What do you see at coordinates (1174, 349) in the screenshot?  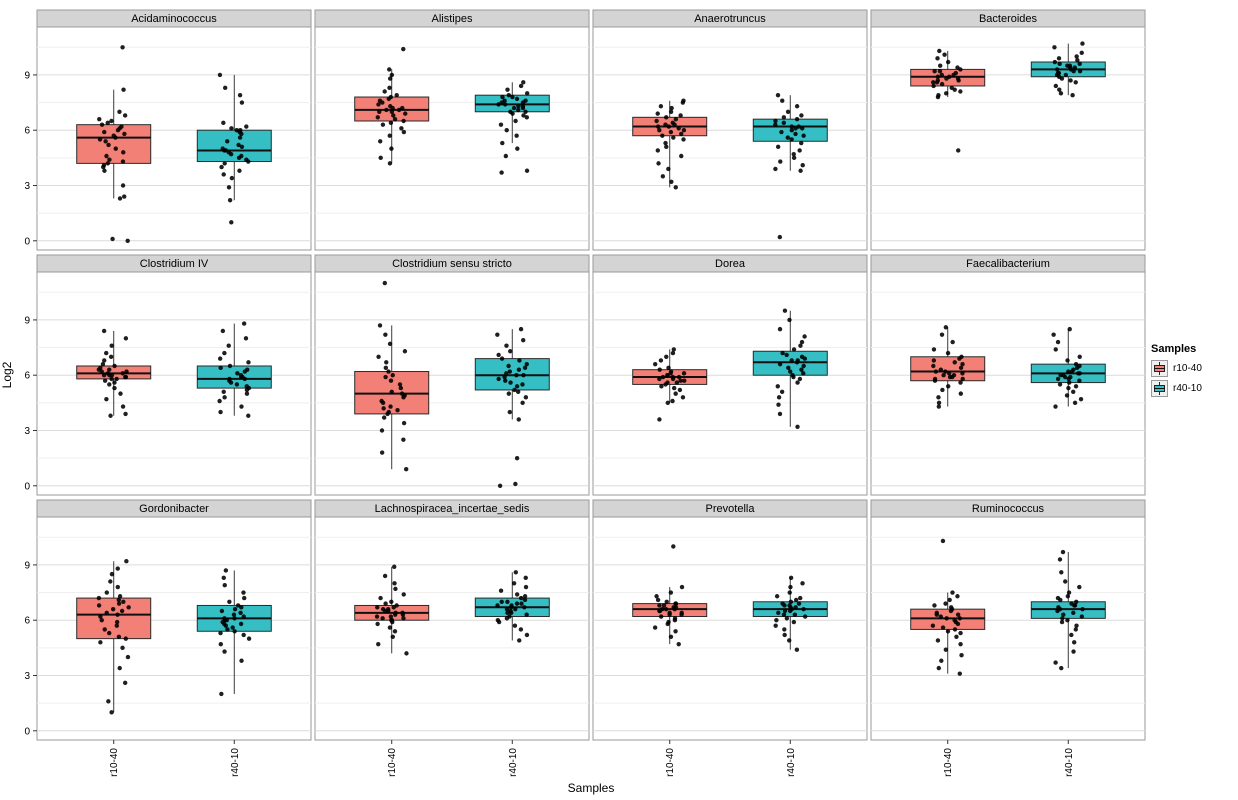 I see `legend-title: Samples` at bounding box center [1174, 349].